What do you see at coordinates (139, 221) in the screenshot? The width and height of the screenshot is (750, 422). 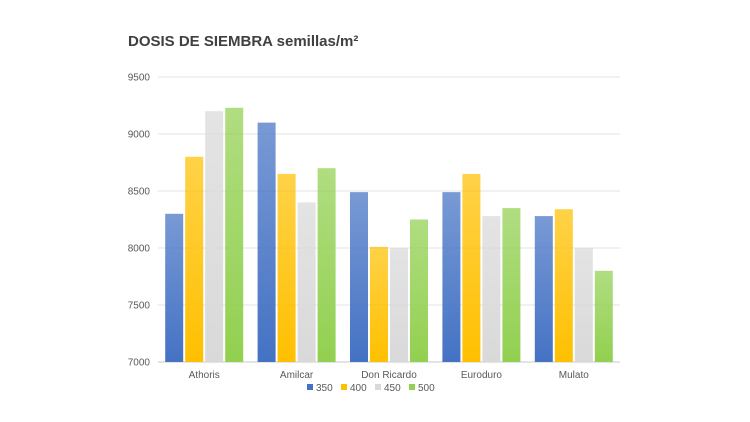 I see `y-axis-ticks: 7000 7500 8000 8500 9000 9500` at bounding box center [139, 221].